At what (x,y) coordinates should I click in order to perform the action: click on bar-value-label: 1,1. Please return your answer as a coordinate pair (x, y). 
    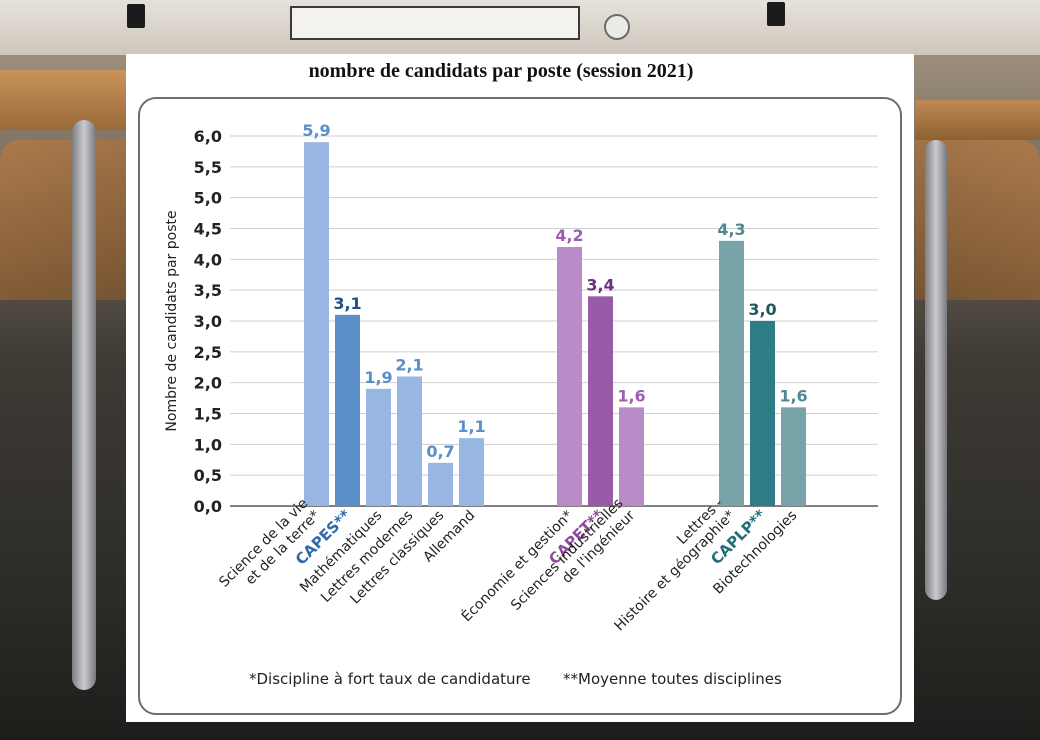
    Looking at the image, I should click on (471, 426).